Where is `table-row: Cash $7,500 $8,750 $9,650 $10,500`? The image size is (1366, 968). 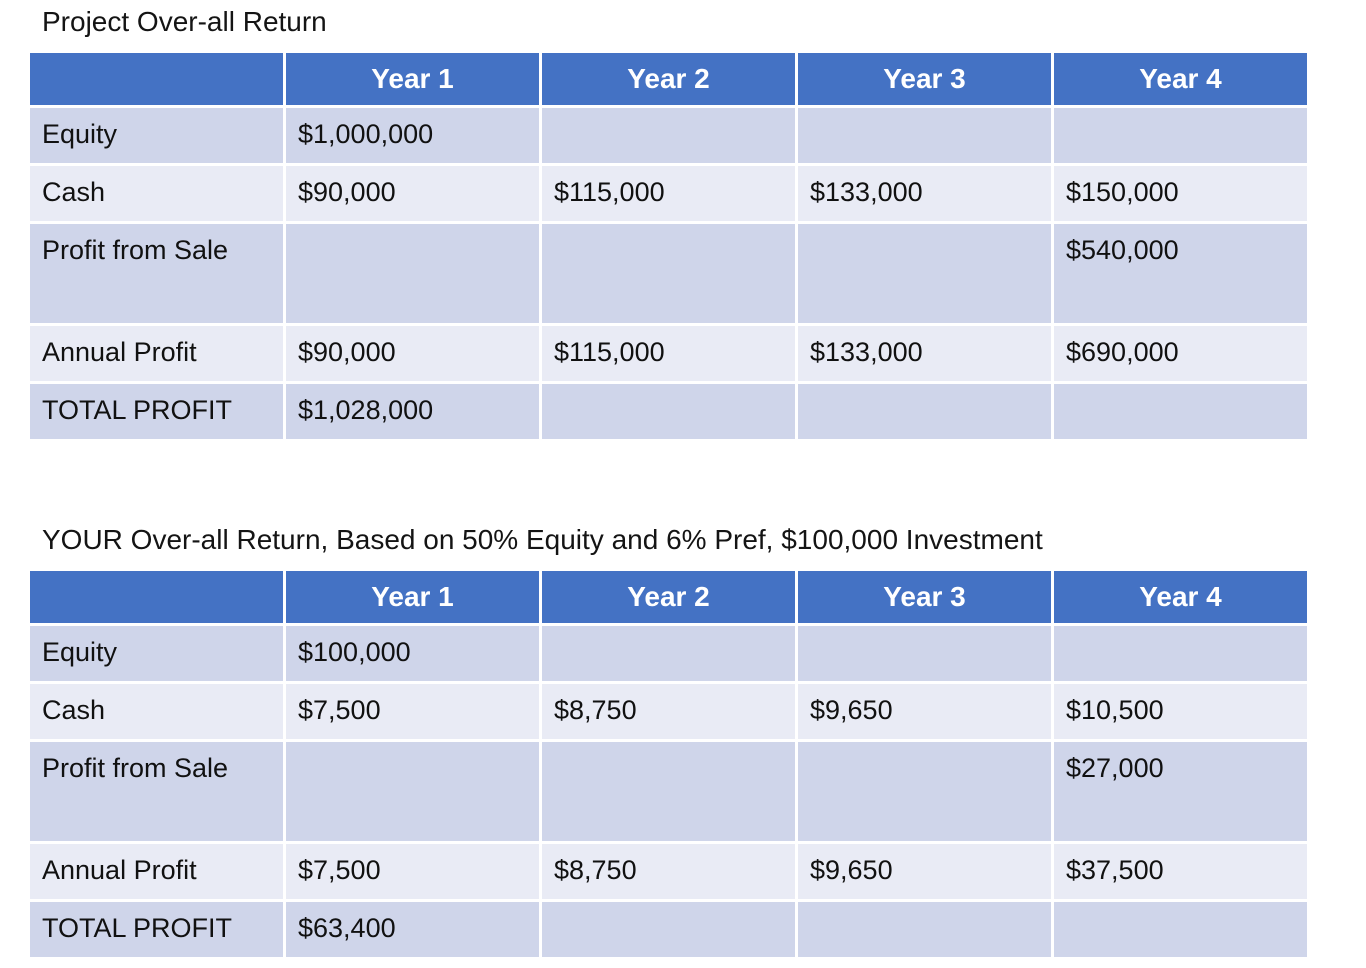 table-row: Cash $7,500 $8,750 $9,650 $10,500 is located at coordinates (668, 711).